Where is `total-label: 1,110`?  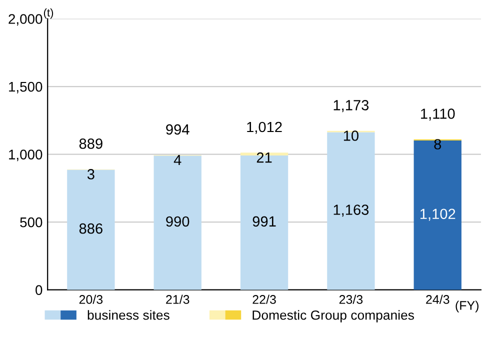
total-label: 1,110 is located at coordinates (438, 114).